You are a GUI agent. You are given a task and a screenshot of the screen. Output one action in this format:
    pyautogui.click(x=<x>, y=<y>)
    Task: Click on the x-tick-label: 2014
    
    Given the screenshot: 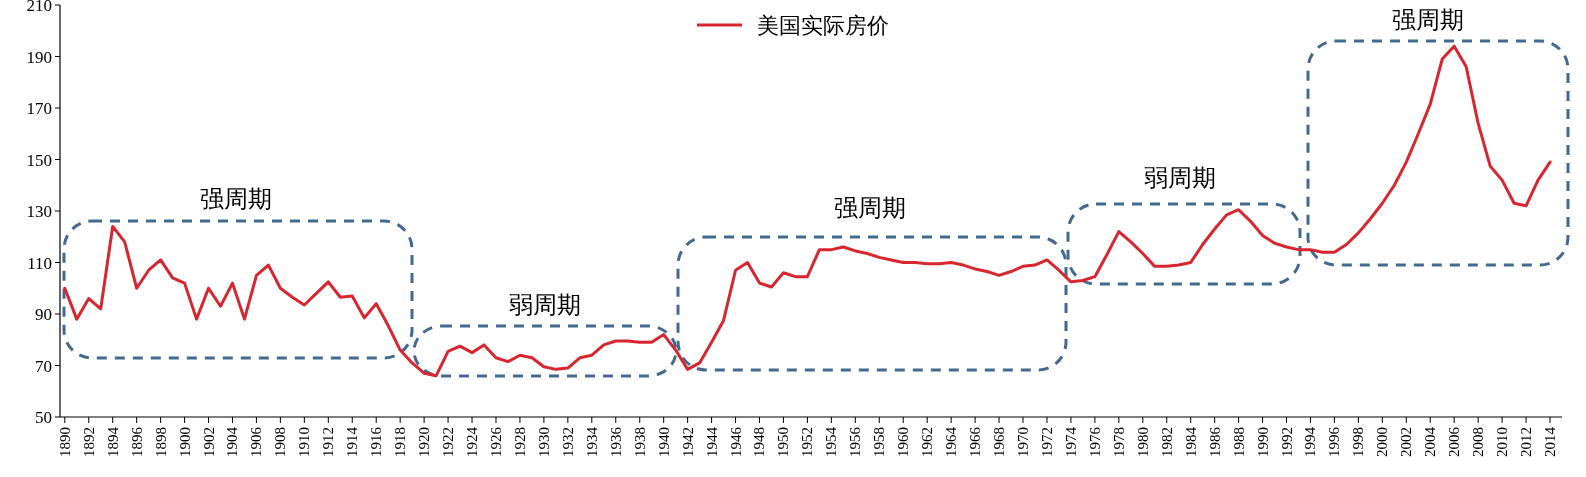 What is the action you would take?
    pyautogui.click(x=1550, y=441)
    